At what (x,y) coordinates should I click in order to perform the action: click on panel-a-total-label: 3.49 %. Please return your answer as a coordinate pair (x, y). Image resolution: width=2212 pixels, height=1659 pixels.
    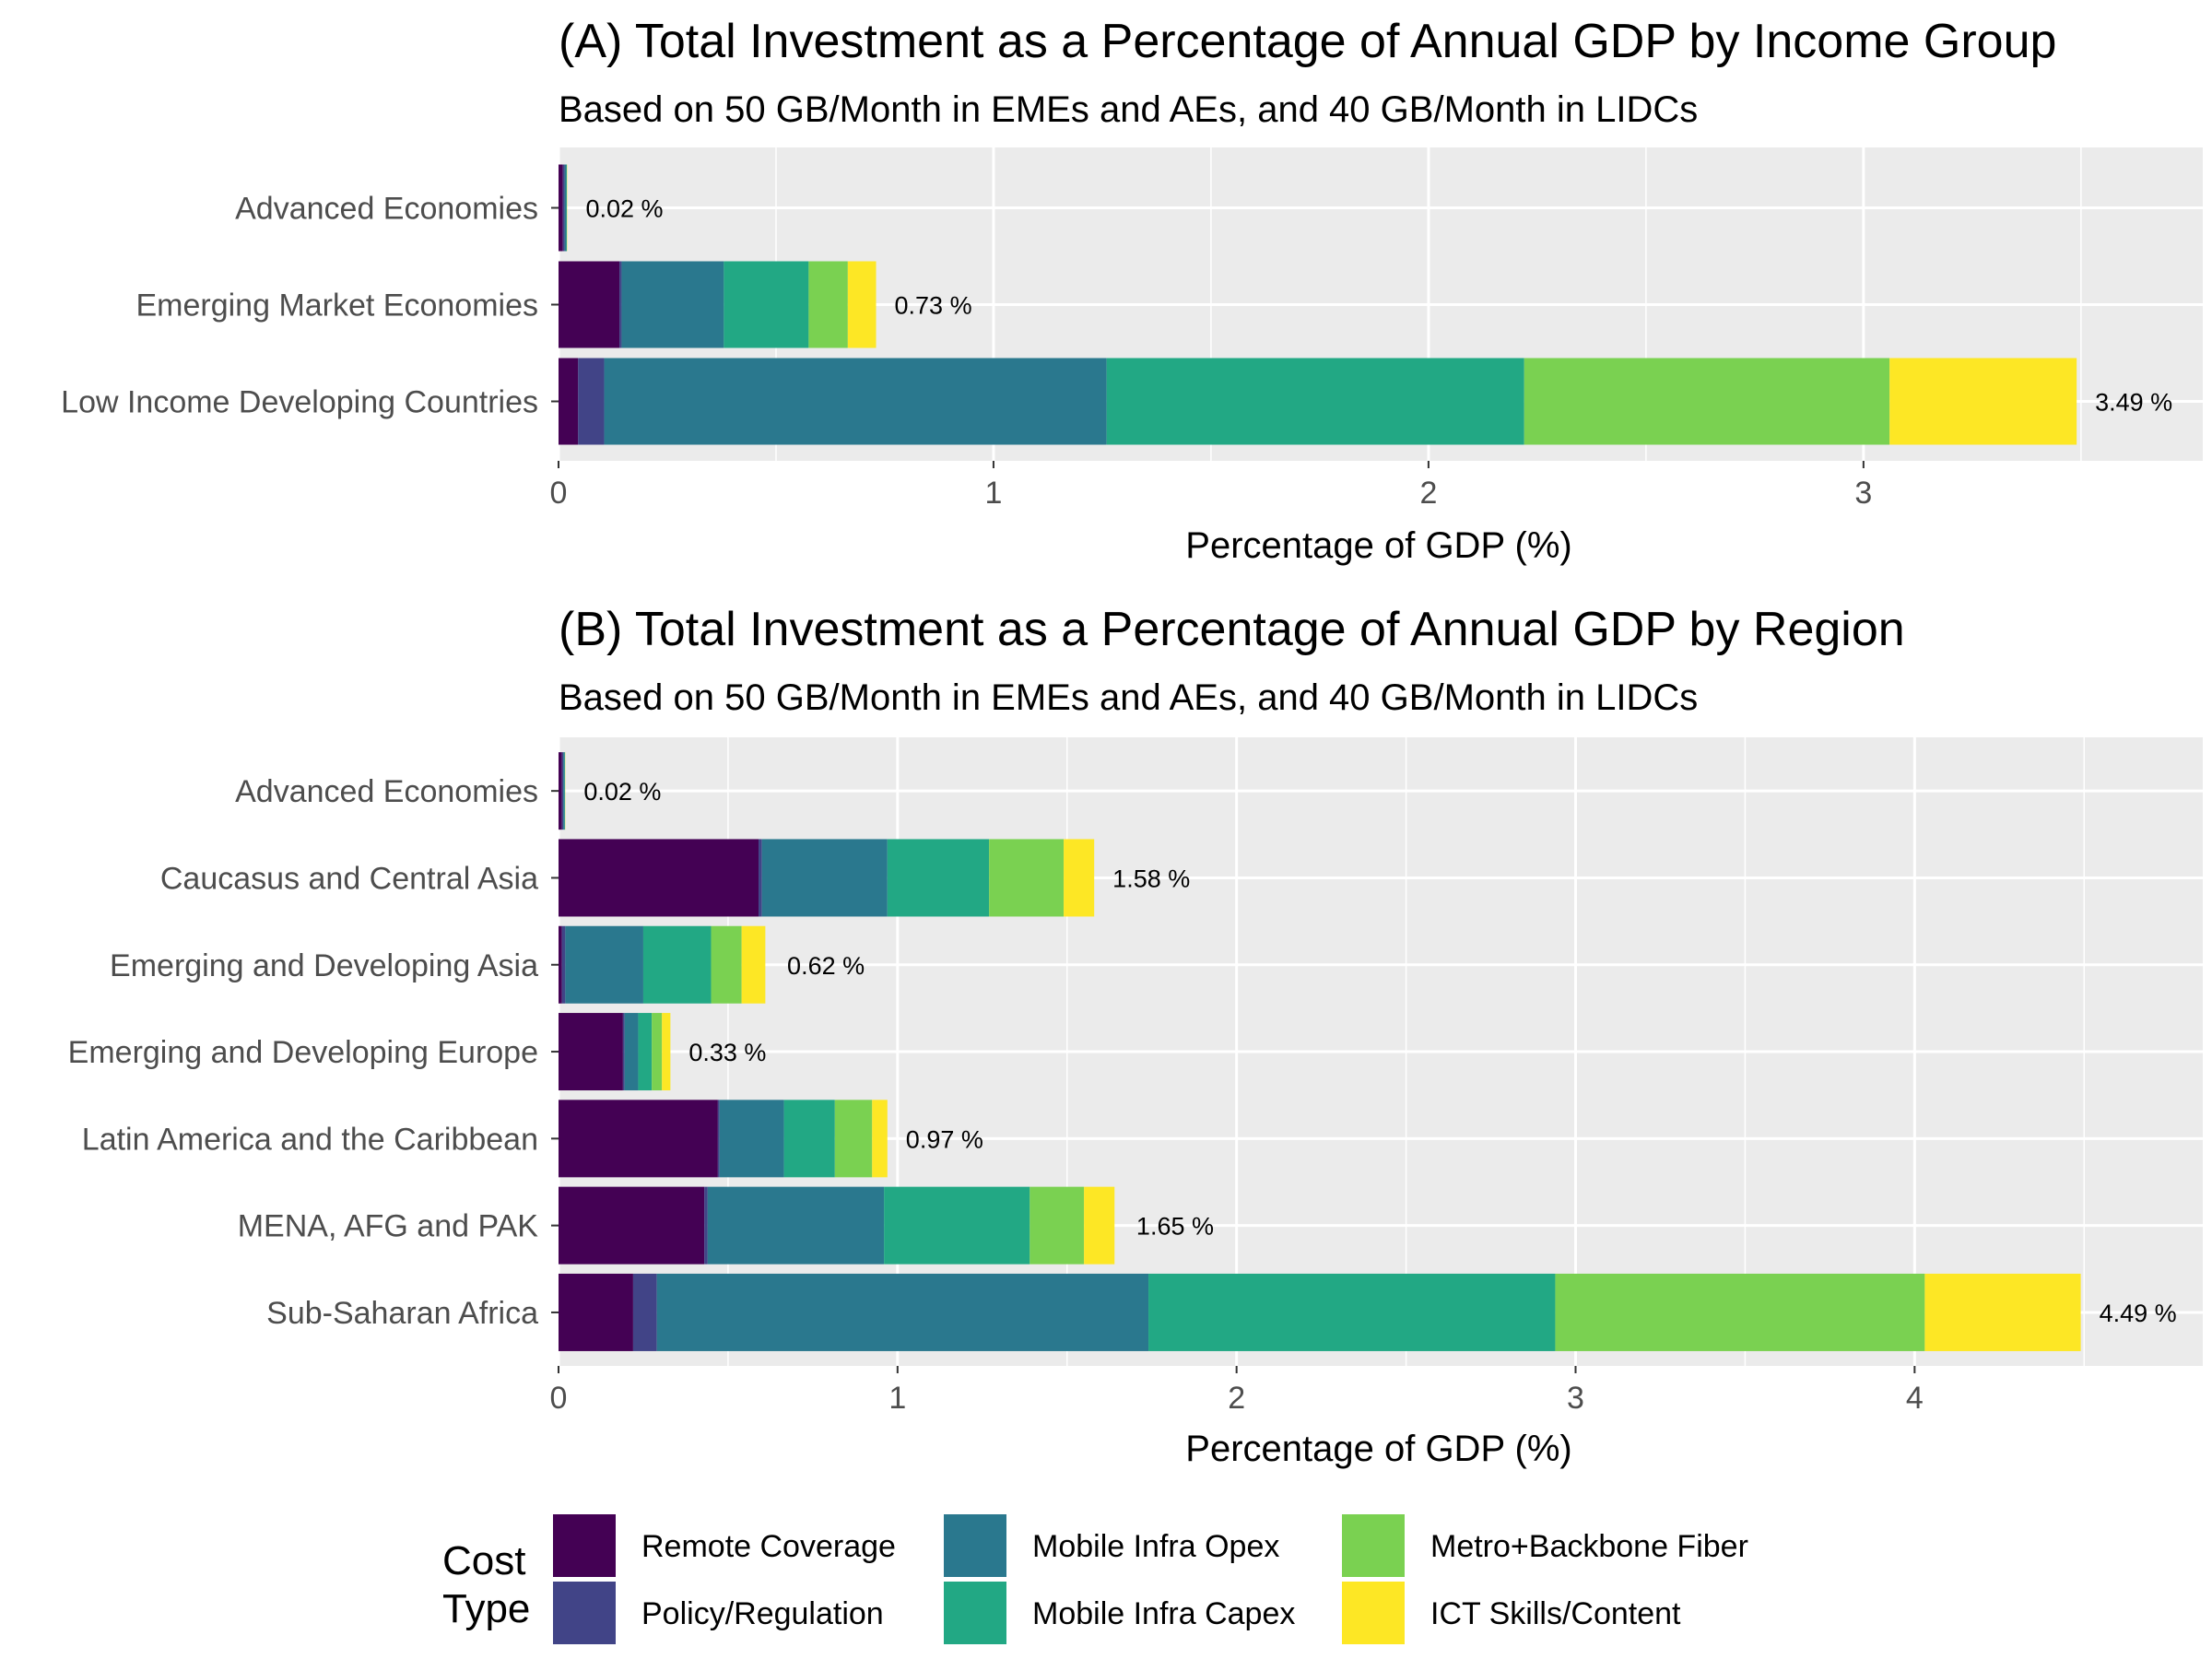
    Looking at the image, I should click on (2133, 403).